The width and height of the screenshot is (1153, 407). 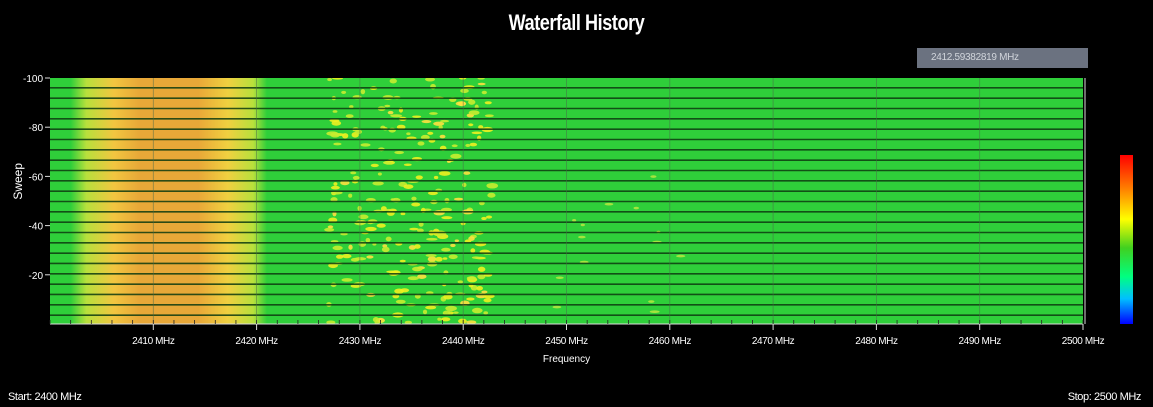 What do you see at coordinates (1104, 397) in the screenshot?
I see `stop-frequency-label: Stop: 2500 MHz` at bounding box center [1104, 397].